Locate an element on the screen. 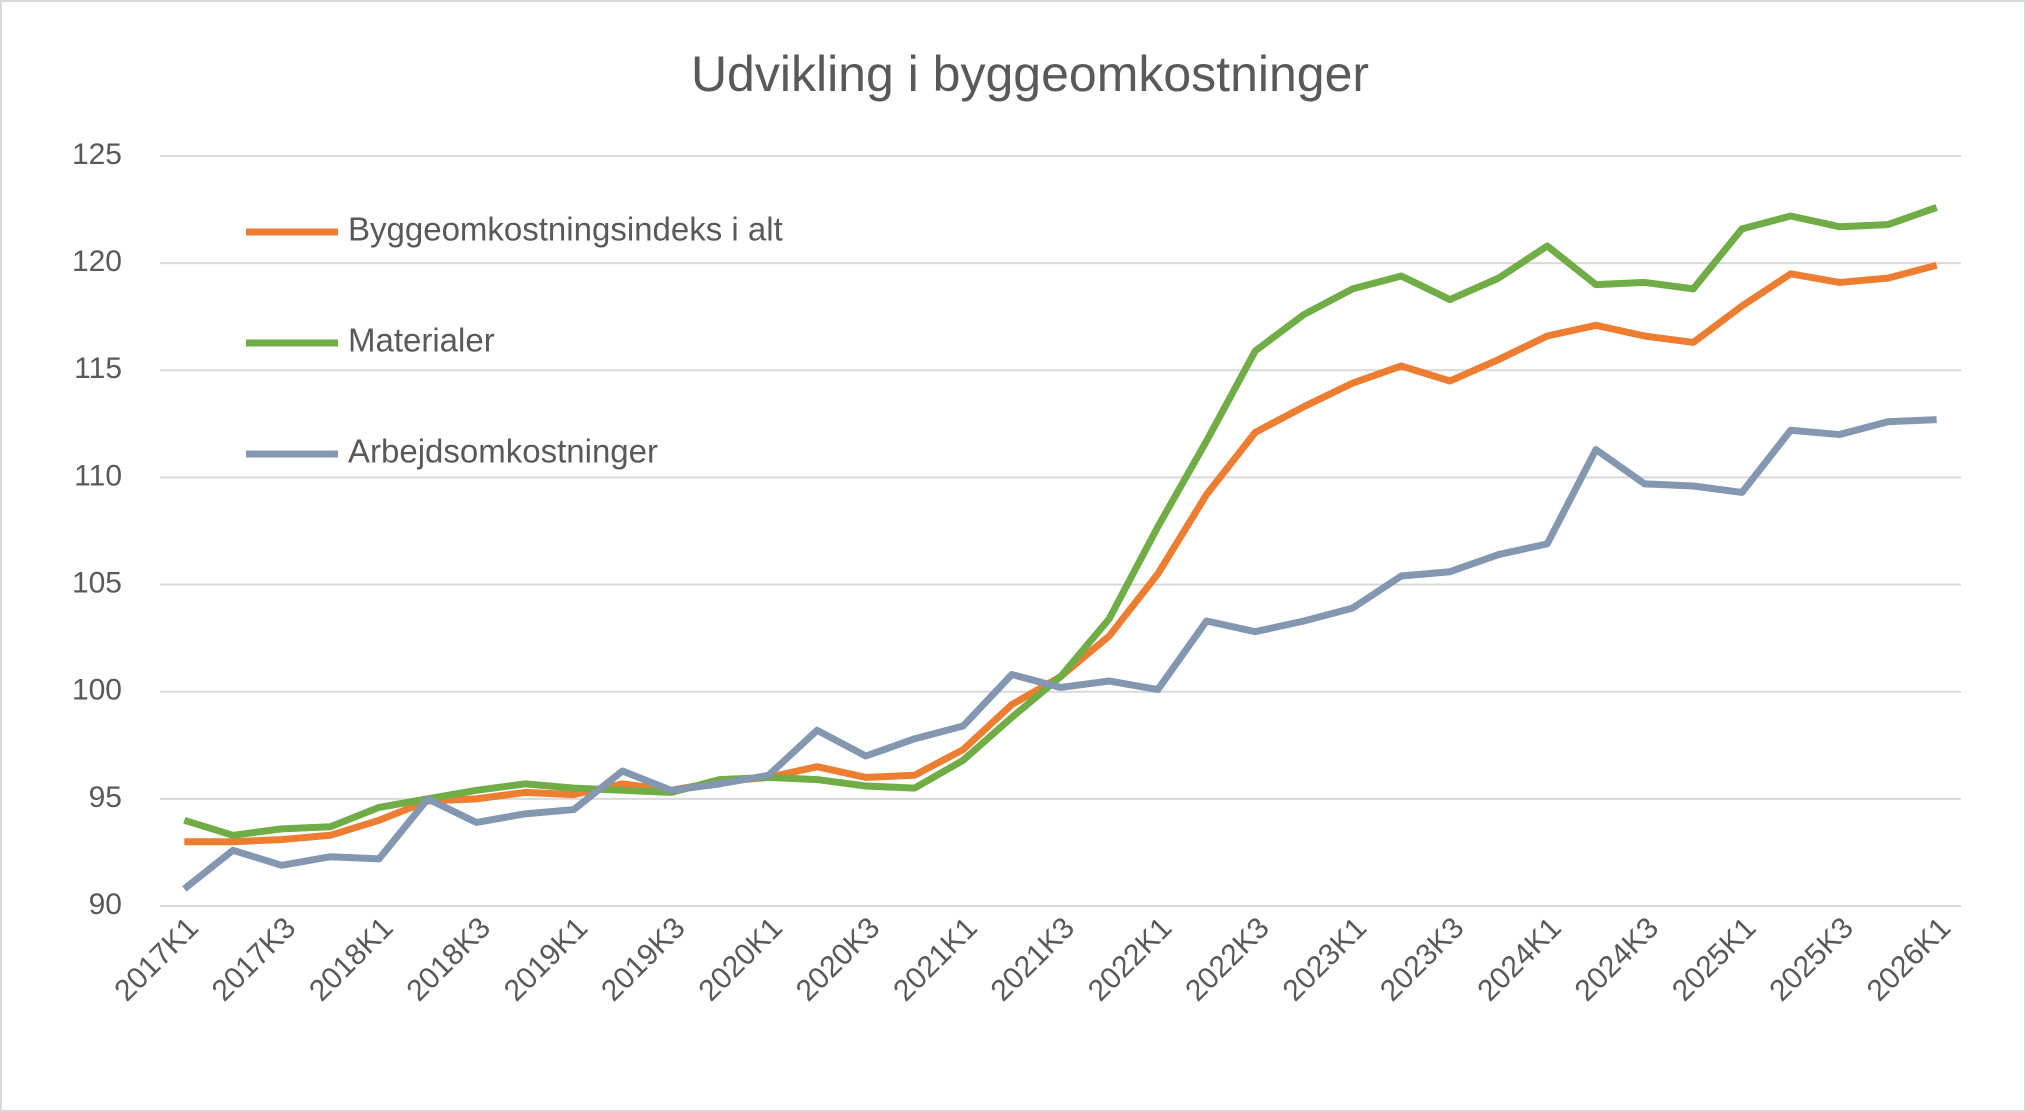 Image resolution: width=2026 pixels, height=1112 pixels. y-tick-label: 105 is located at coordinates (97, 582).